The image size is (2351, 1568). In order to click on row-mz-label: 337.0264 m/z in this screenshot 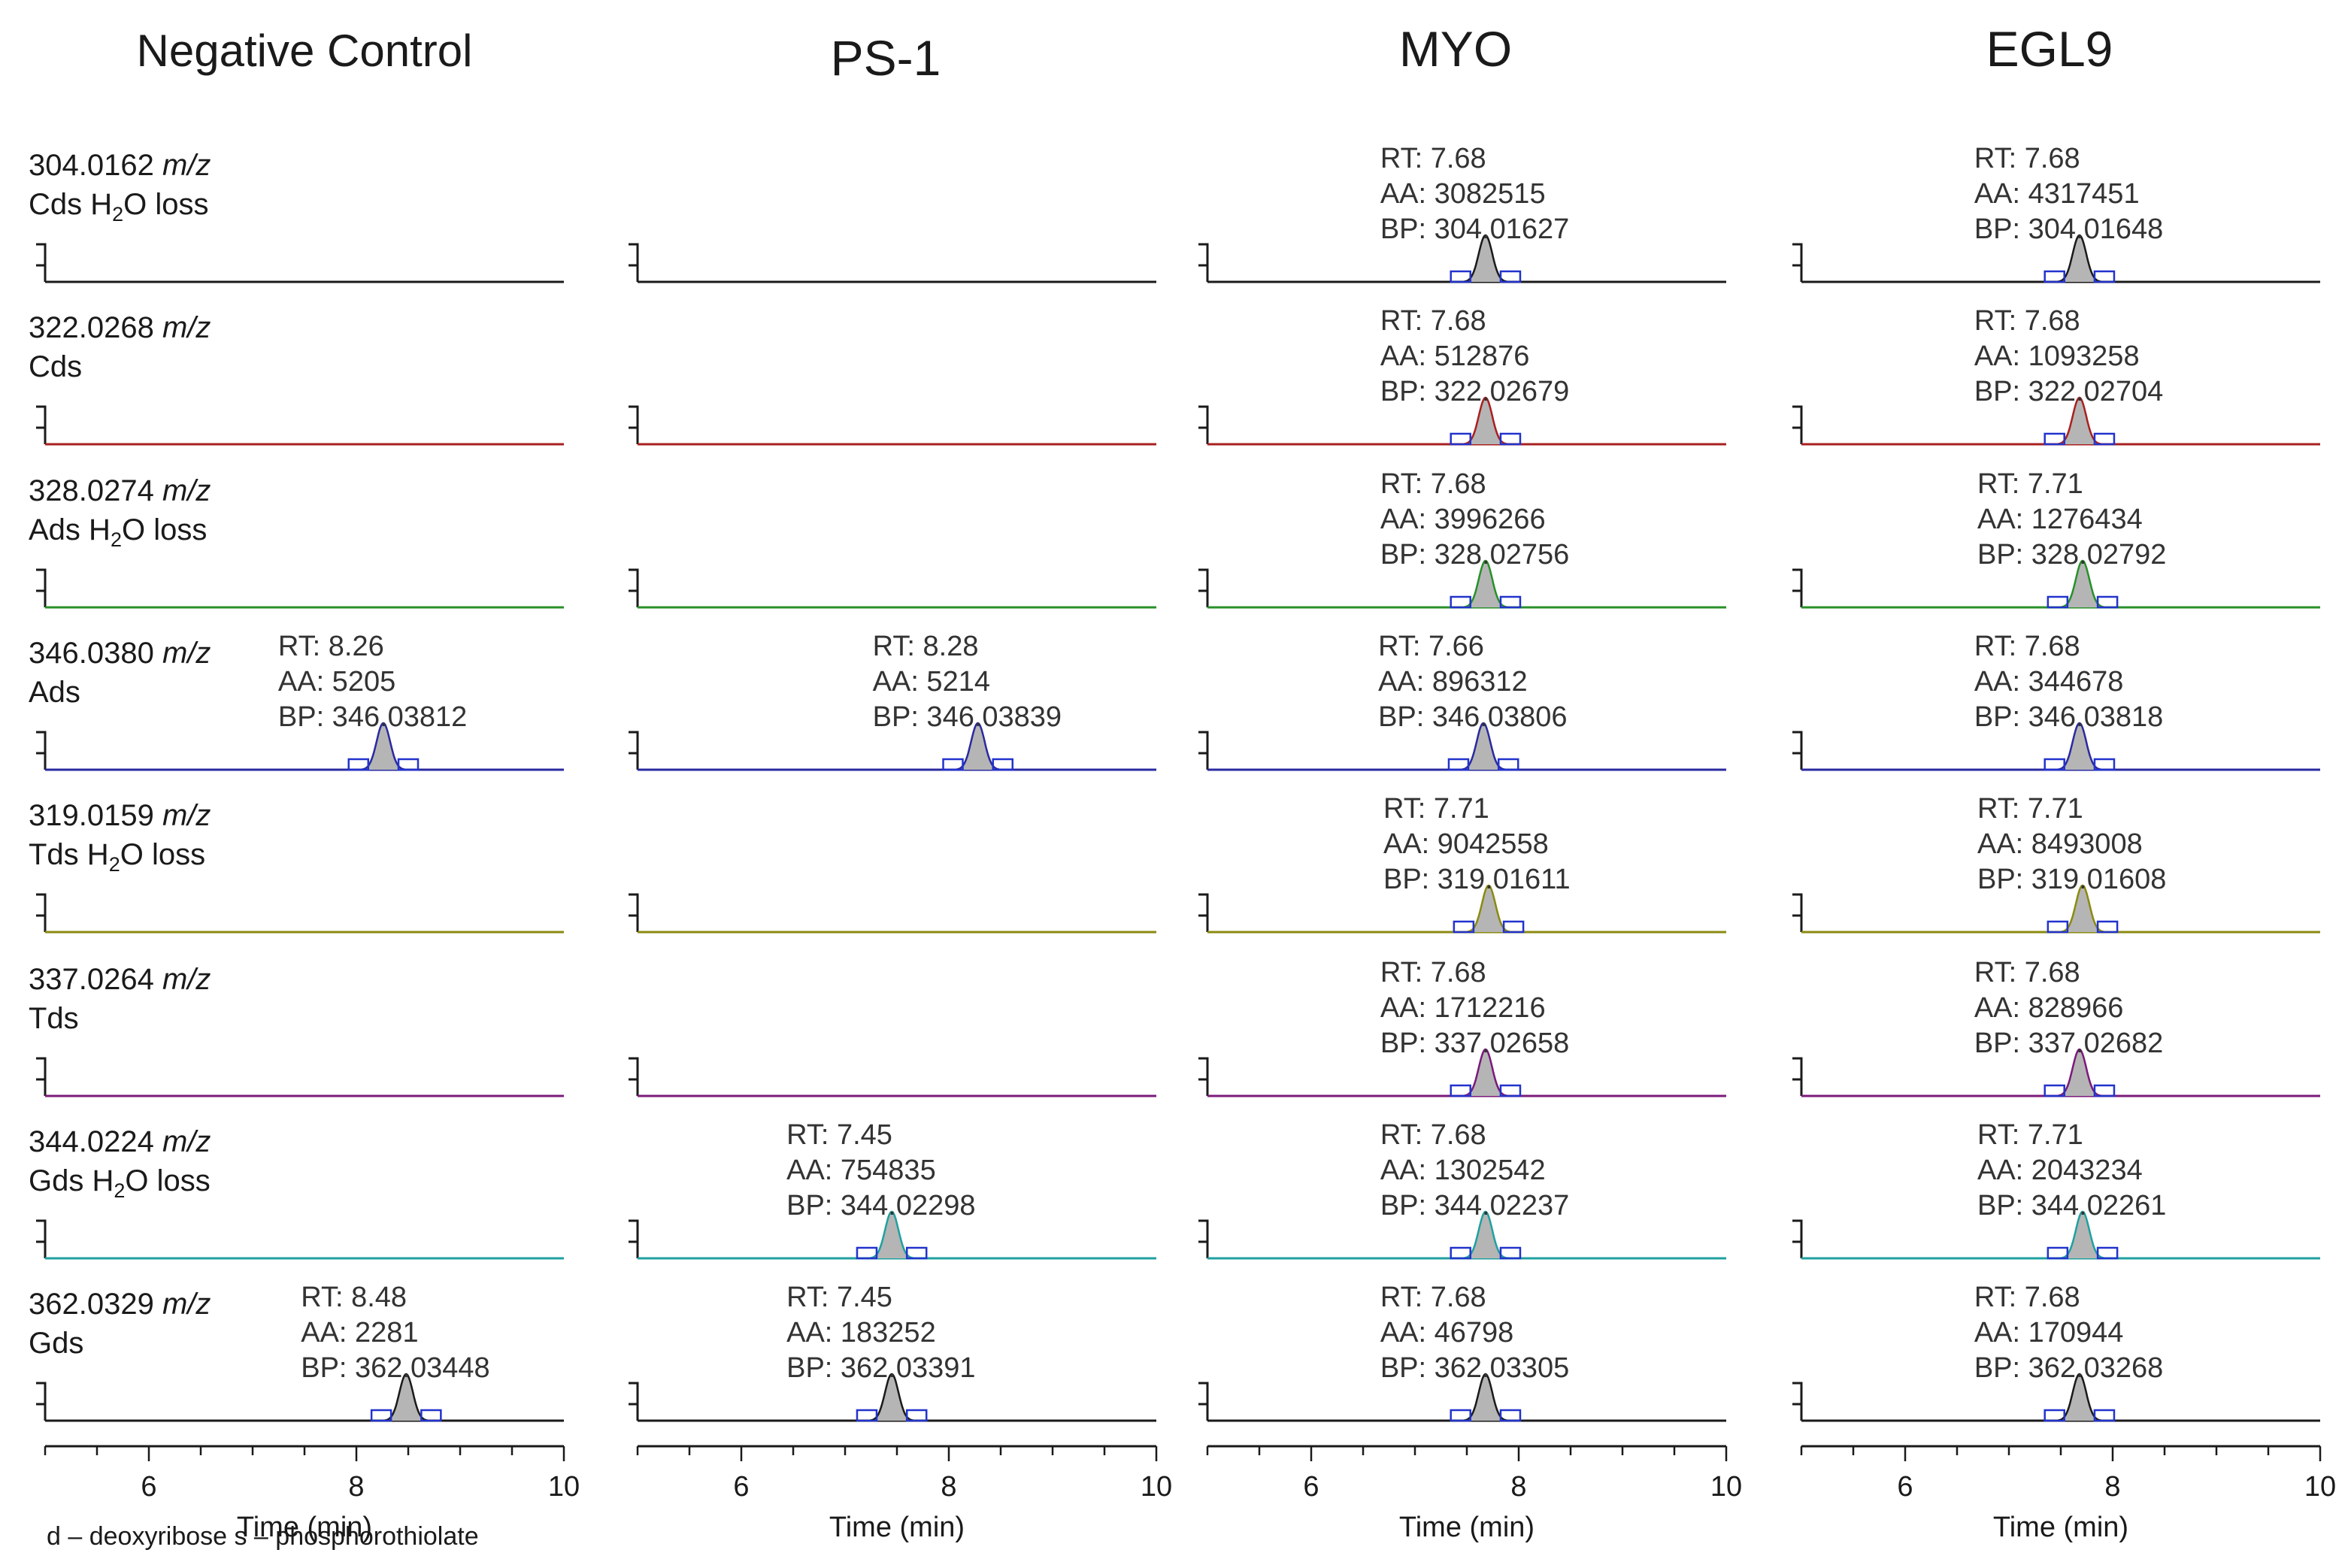, I will do `click(120, 979)`.